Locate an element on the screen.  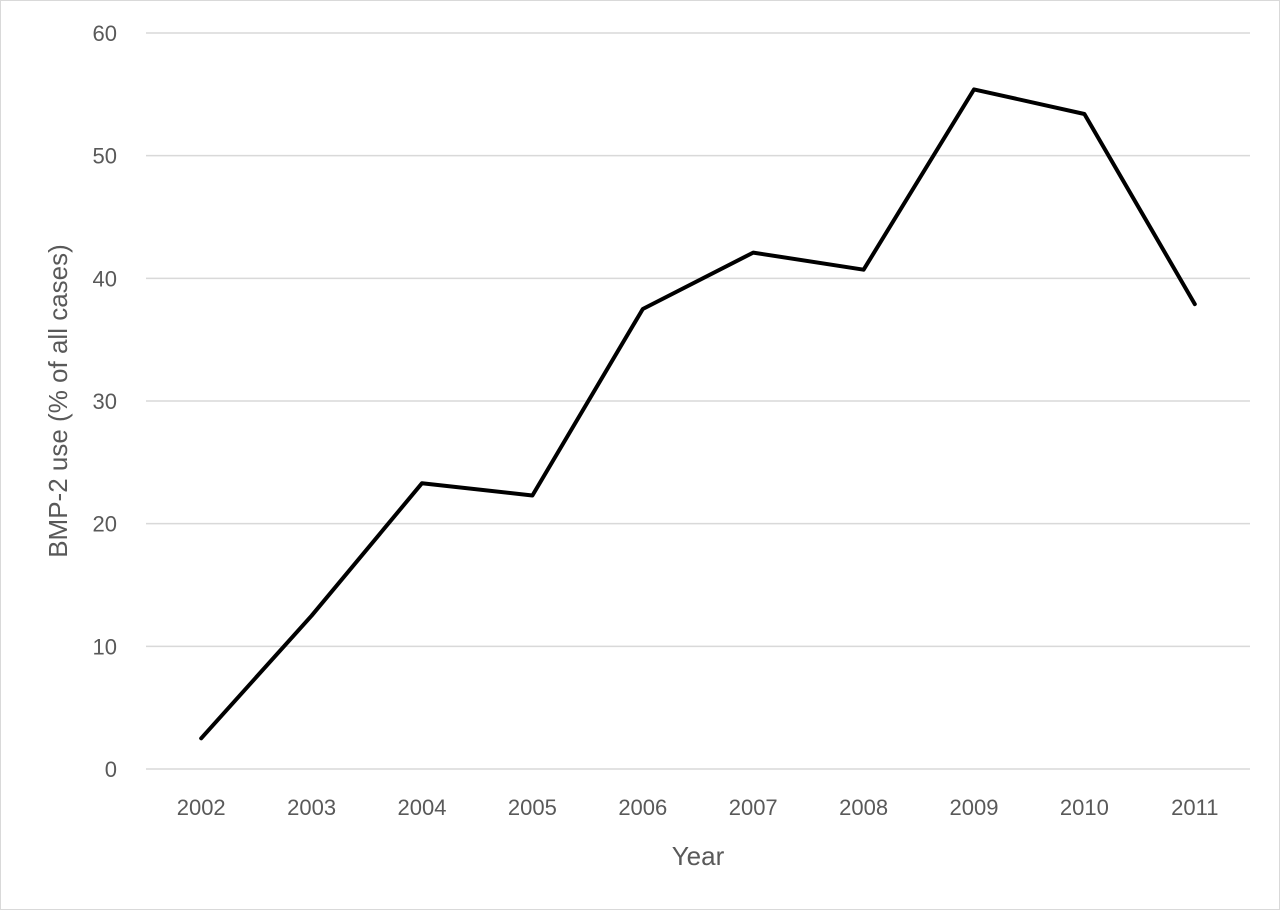
y-axis-title: BMP-2 use (% of all cases) is located at coordinates (58, 401).